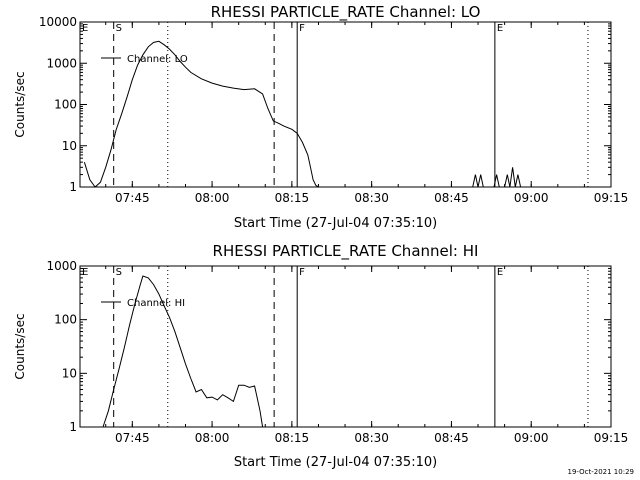 This screenshot has width=640, height=480. What do you see at coordinates (611, 198) in the screenshot?
I see `chart-1-x-tick-label: 09:15` at bounding box center [611, 198].